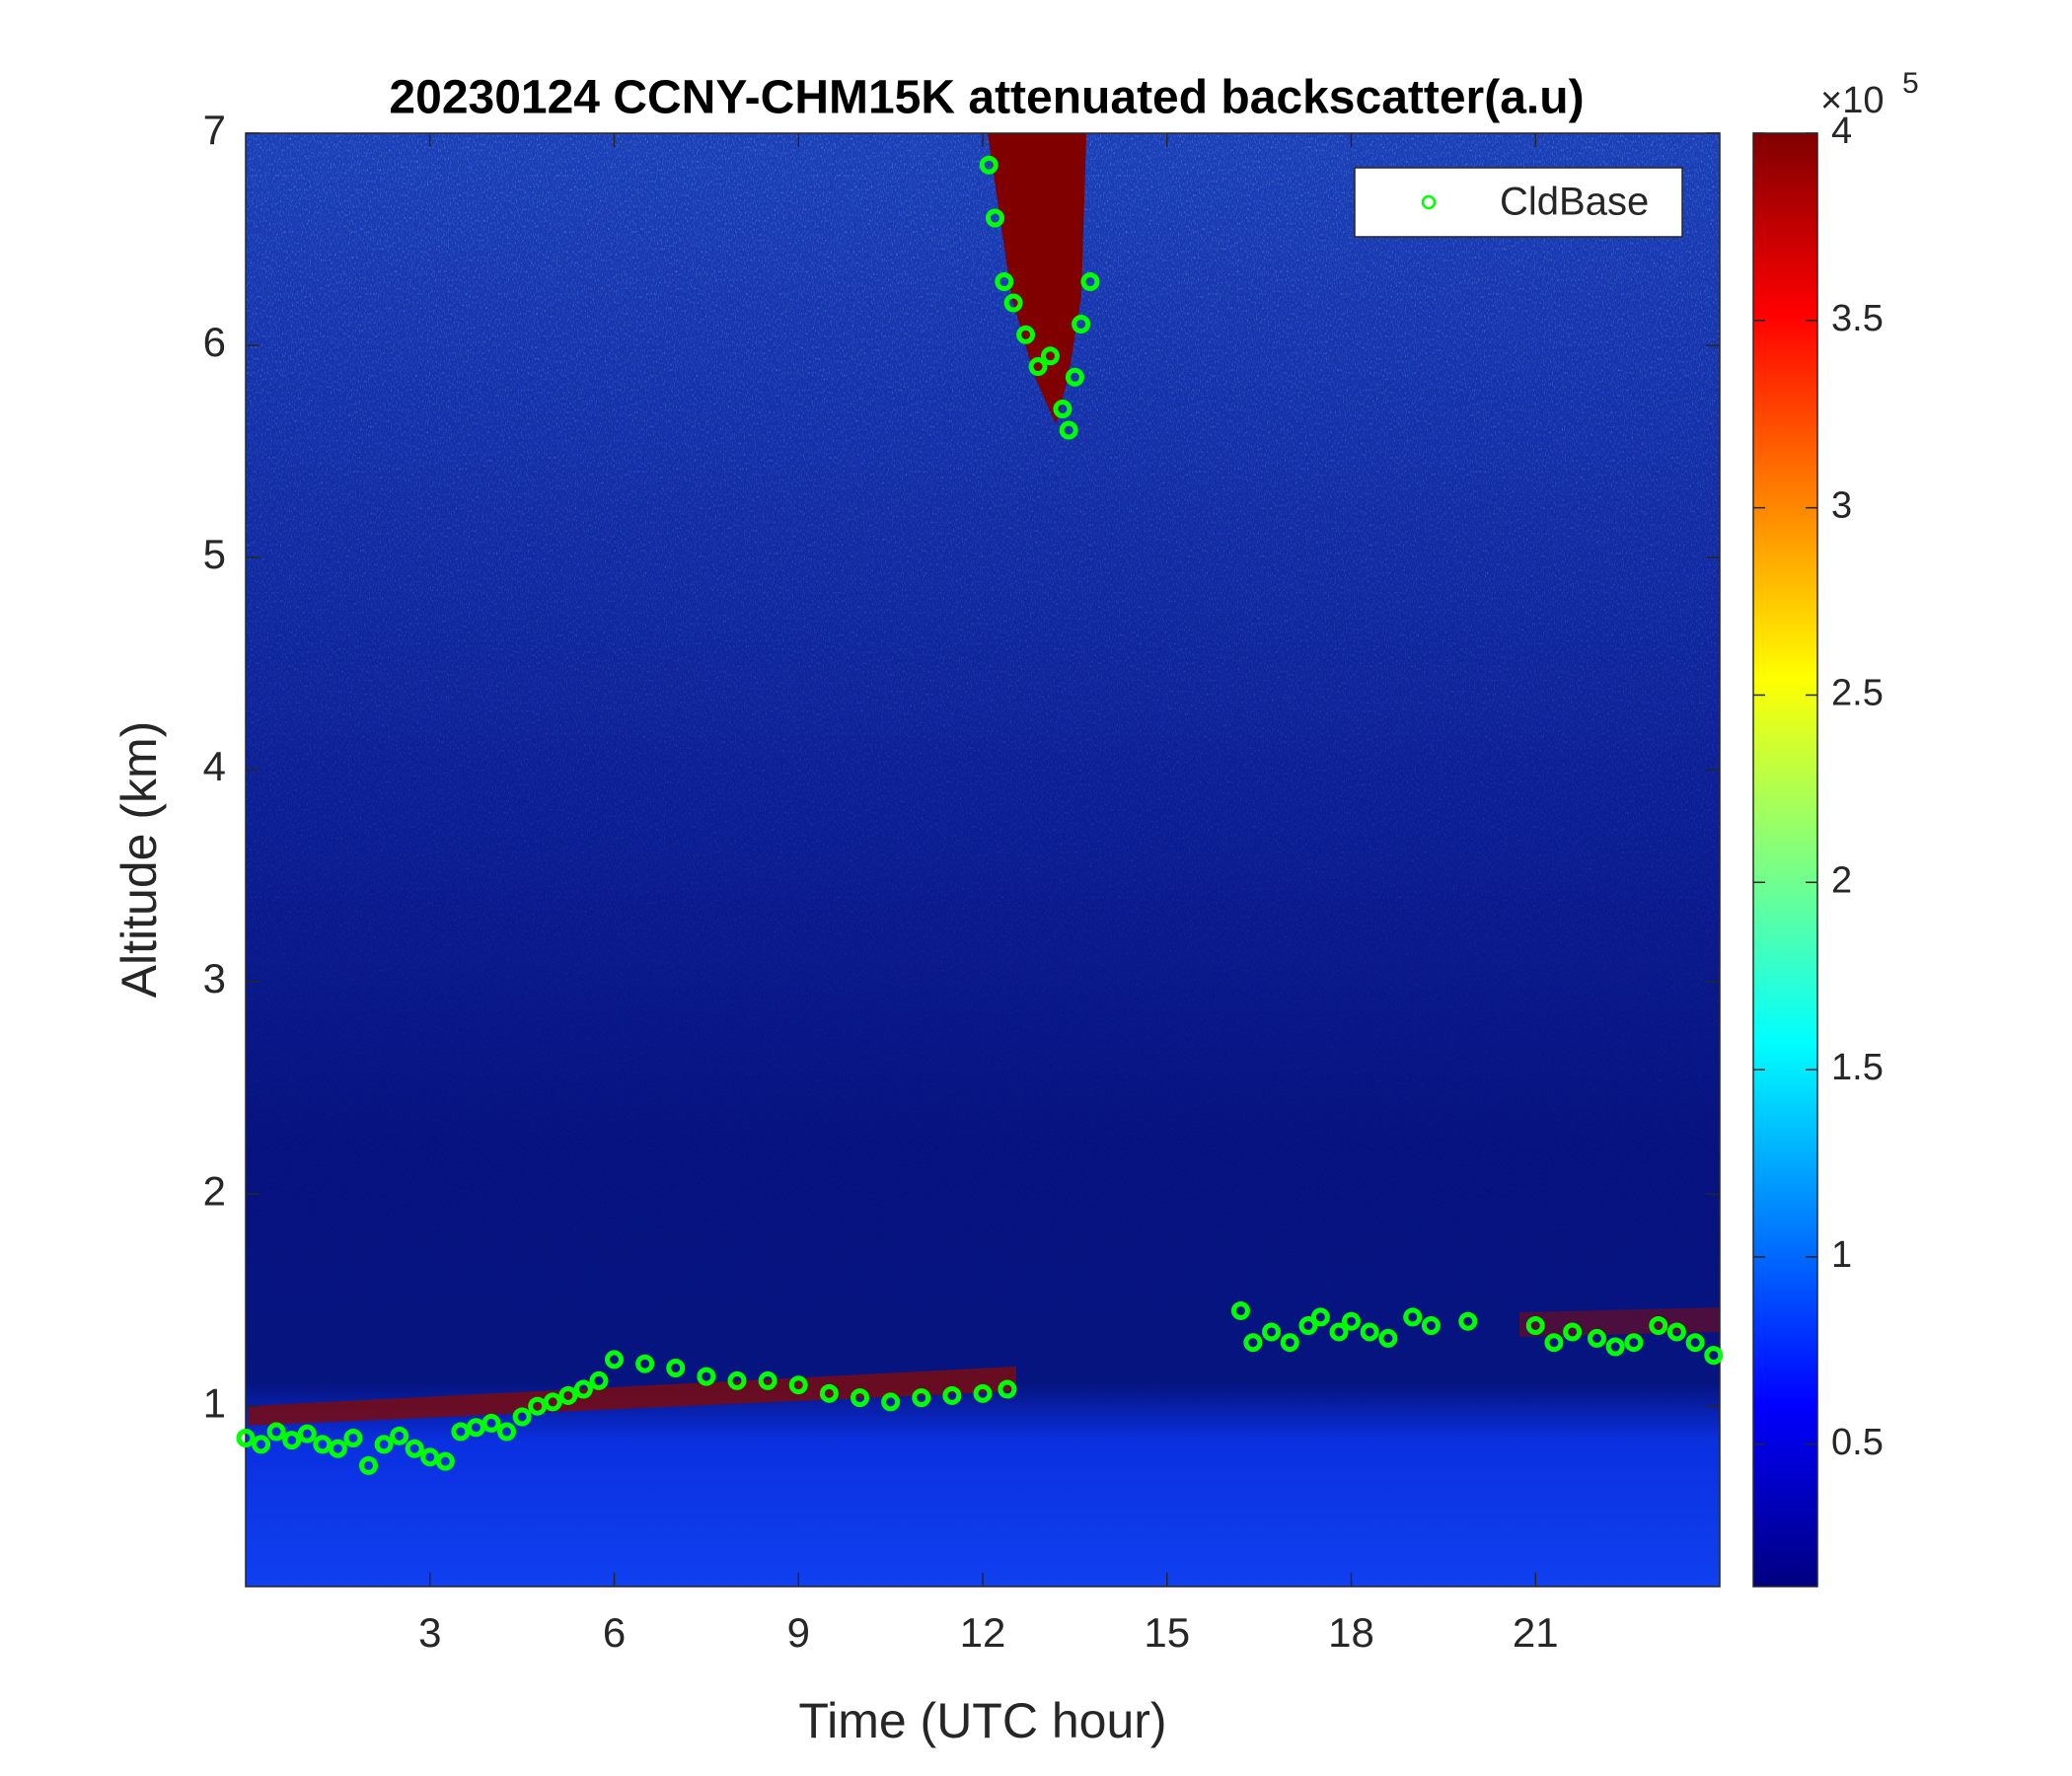 The image size is (2072, 1776). I want to click on y-tick-label: 1, so click(215, 1402).